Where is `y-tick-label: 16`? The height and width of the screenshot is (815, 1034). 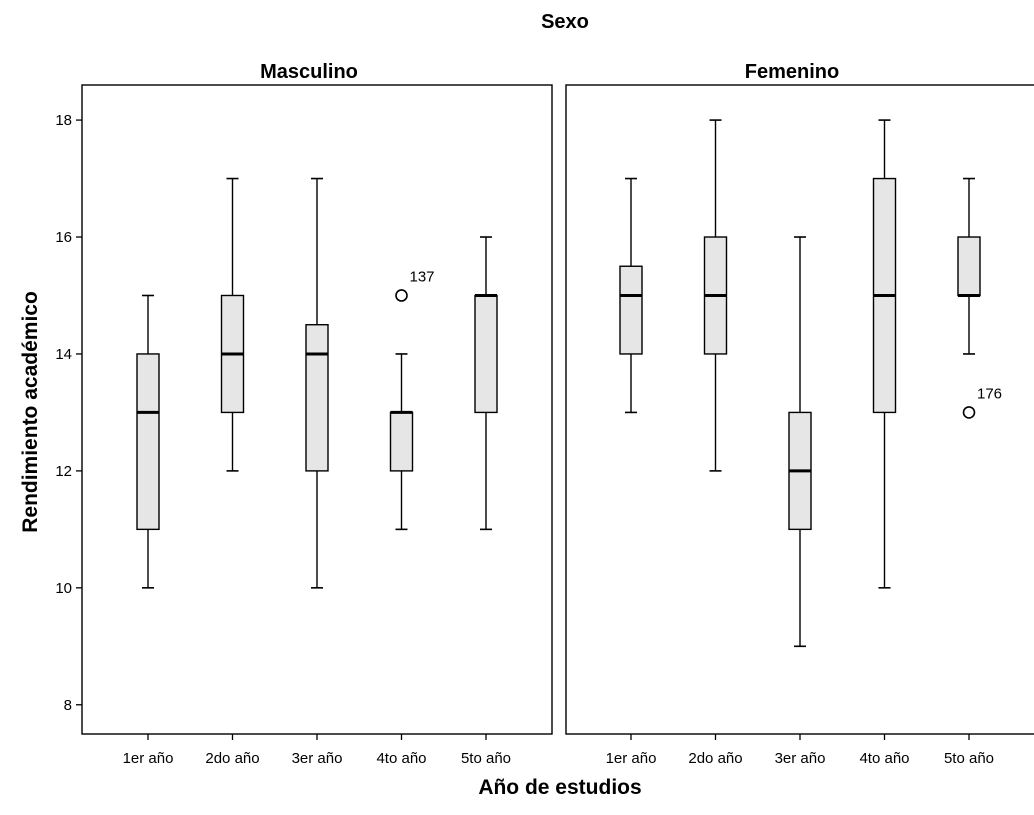
y-tick-label: 16 is located at coordinates (63, 237).